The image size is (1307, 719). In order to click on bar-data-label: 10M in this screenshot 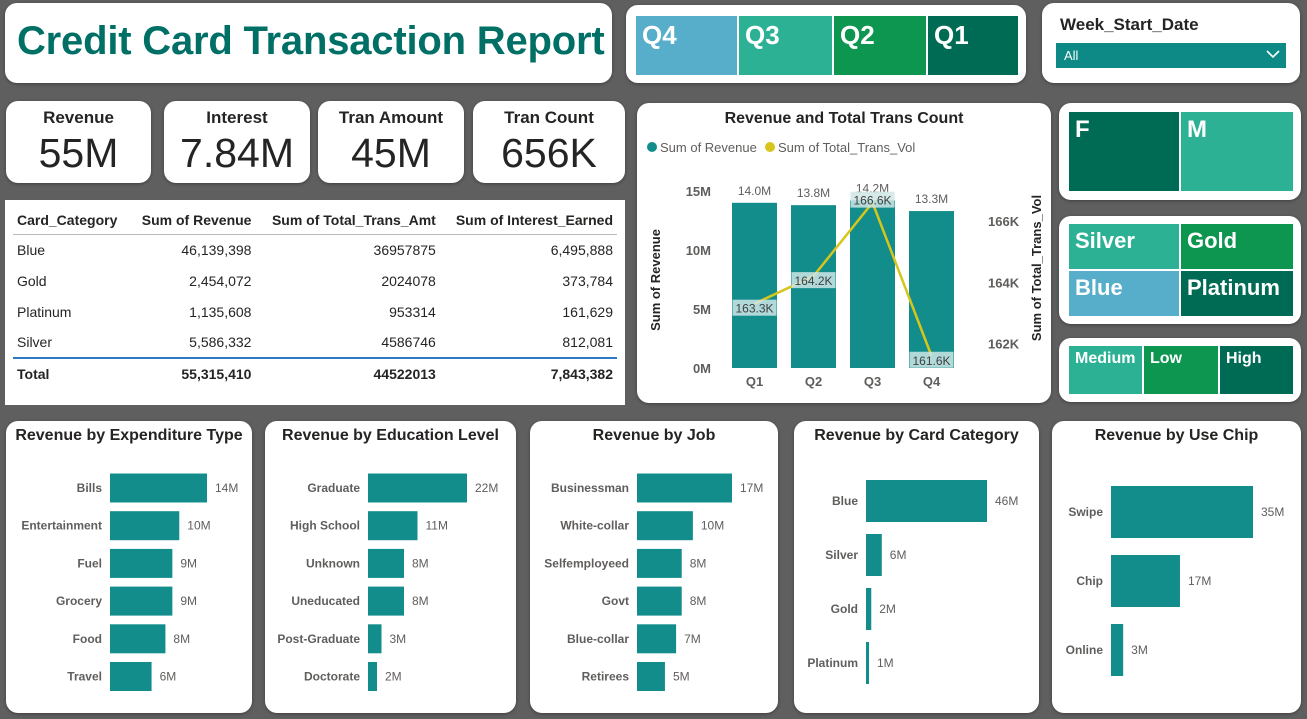, I will do `click(198, 526)`.